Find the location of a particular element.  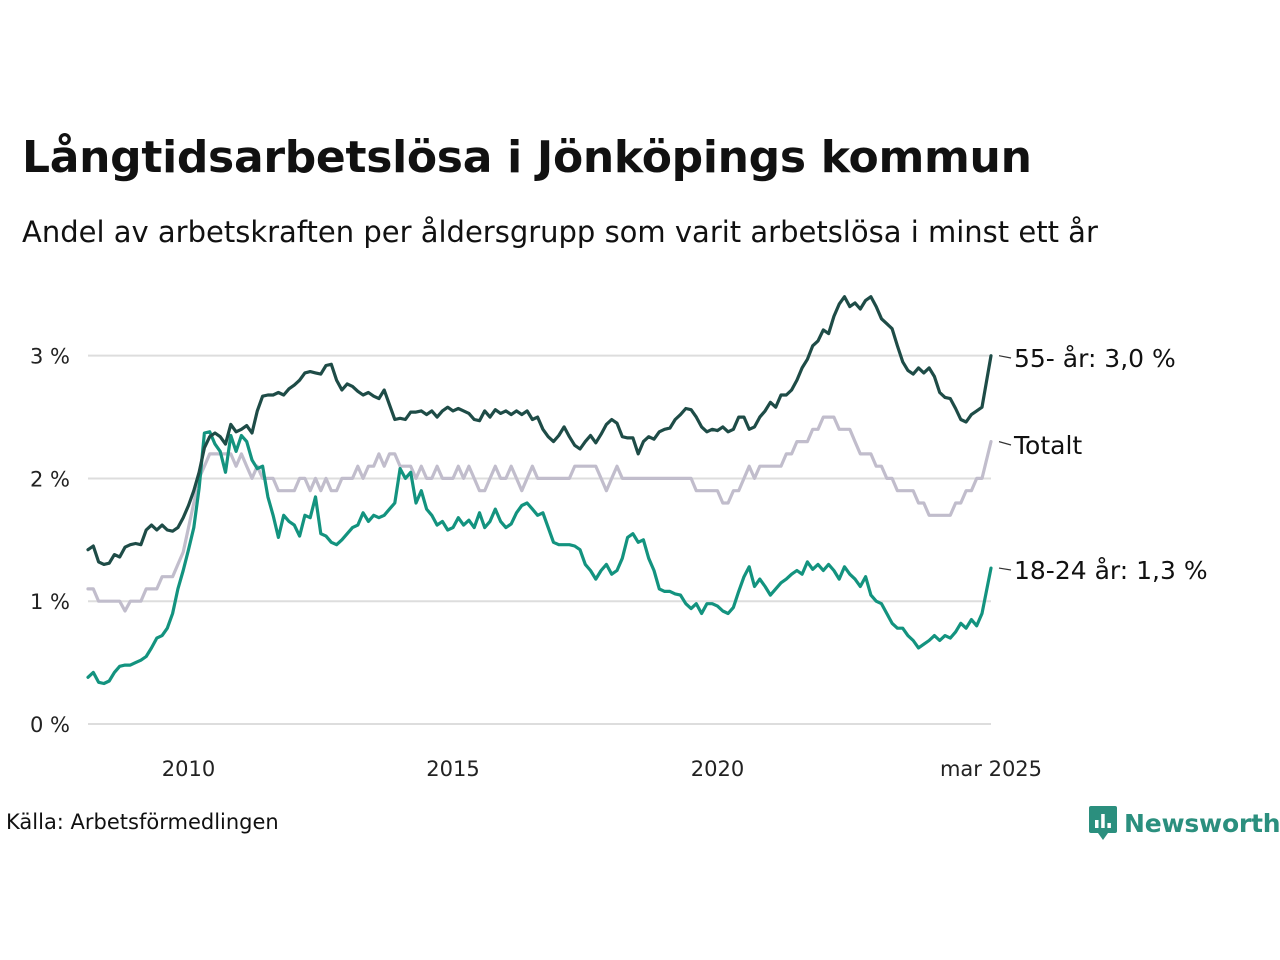

x-tick-label: mar 2025 is located at coordinates (991, 769).